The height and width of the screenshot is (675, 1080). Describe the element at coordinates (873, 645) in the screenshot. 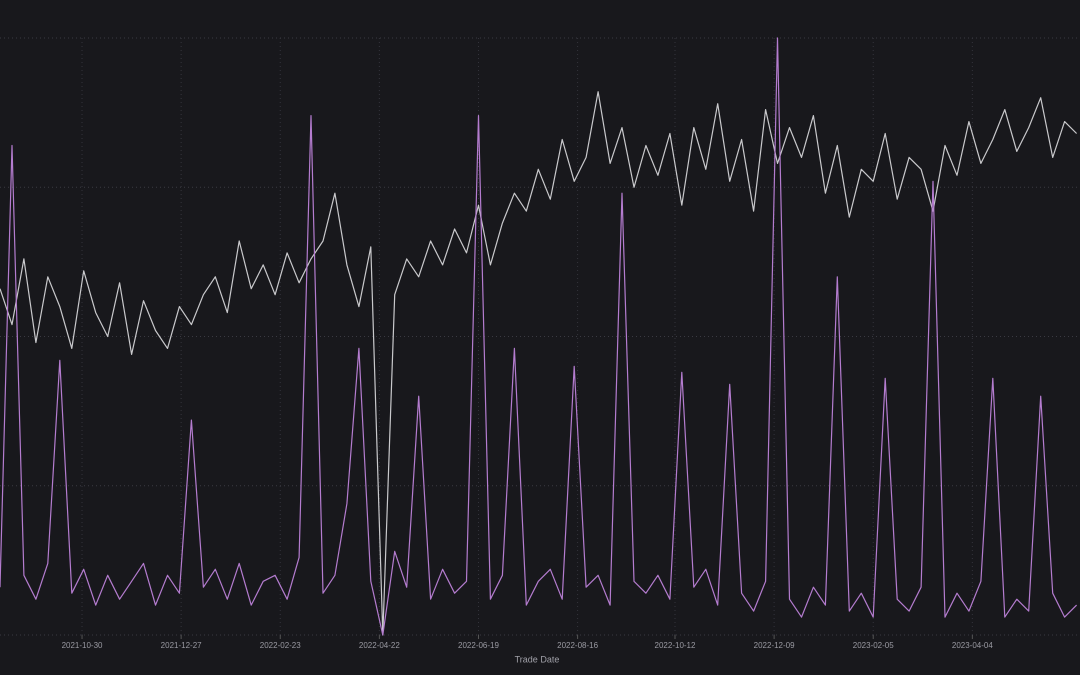

I see `x-tick-label: 2023-02-05` at that location.